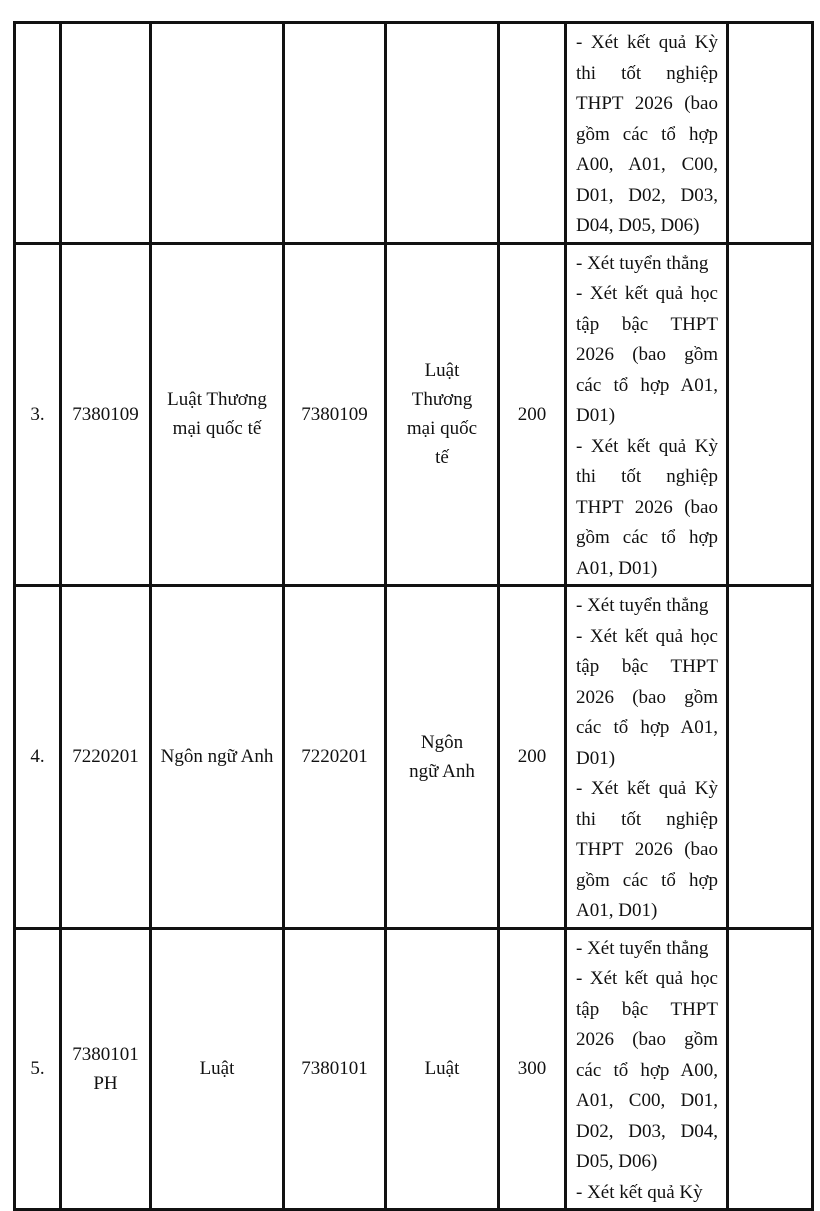 The width and height of the screenshot is (820, 1211). I want to click on program-name-cell, so click(217, 133).